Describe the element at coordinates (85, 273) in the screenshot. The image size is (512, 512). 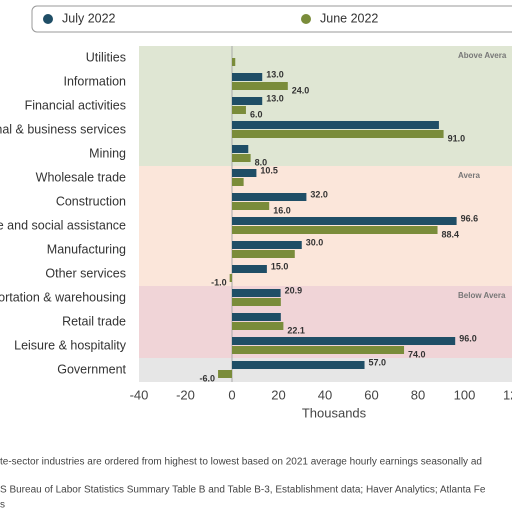
I see `category-label: Other services` at that location.